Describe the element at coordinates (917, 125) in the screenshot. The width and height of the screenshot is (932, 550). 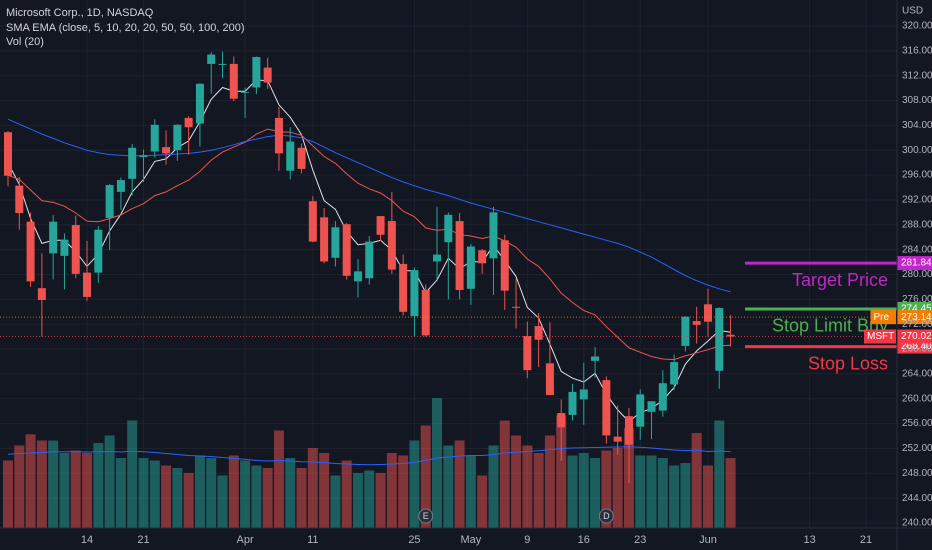
I see `y-tick-label: 304.00` at that location.